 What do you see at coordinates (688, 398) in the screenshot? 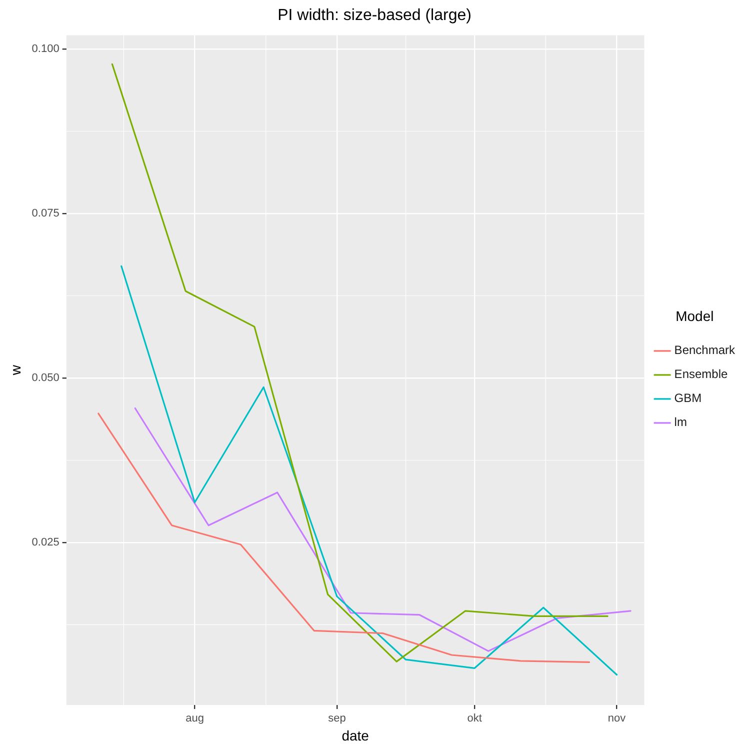
I see `legend-label: GBM` at bounding box center [688, 398].